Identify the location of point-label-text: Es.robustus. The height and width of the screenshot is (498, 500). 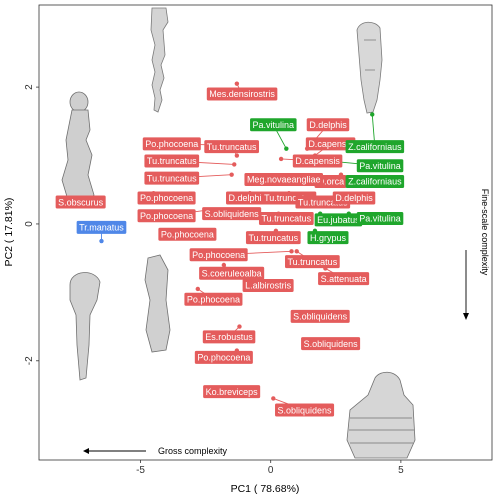
(229, 337).